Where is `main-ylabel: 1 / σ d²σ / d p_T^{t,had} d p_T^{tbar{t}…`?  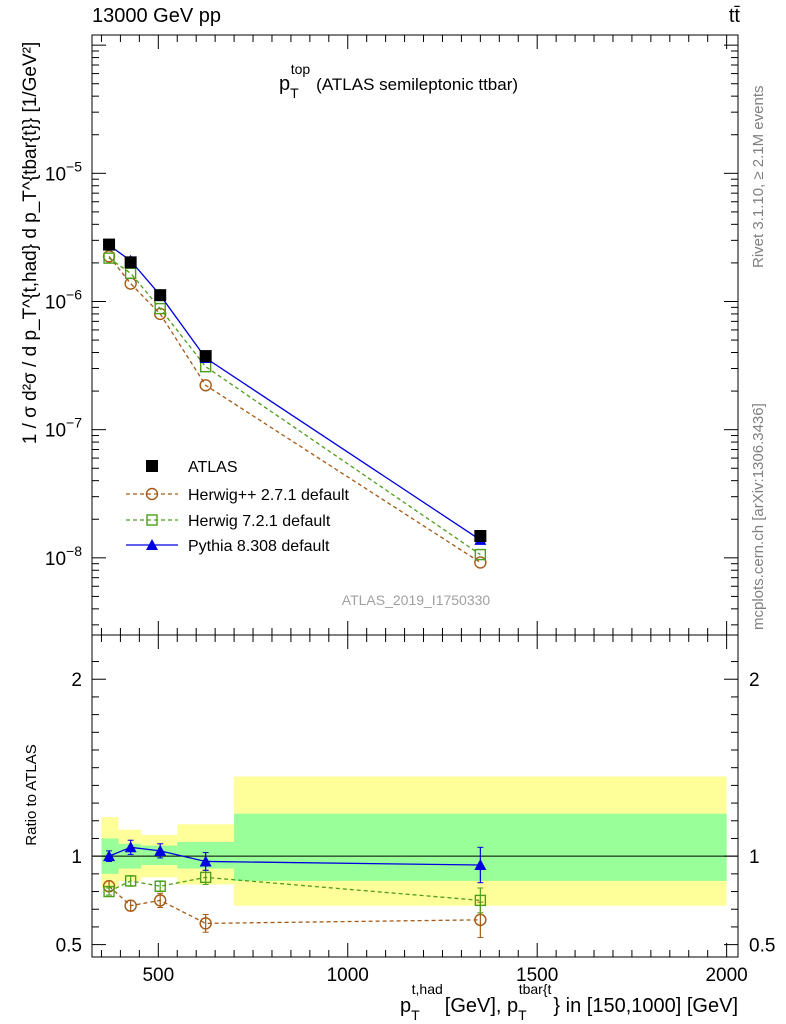
main-ylabel: 1 / σ d²σ / d p_T^{t,had} d p_T^{tbar{t}… is located at coordinates (30, 243).